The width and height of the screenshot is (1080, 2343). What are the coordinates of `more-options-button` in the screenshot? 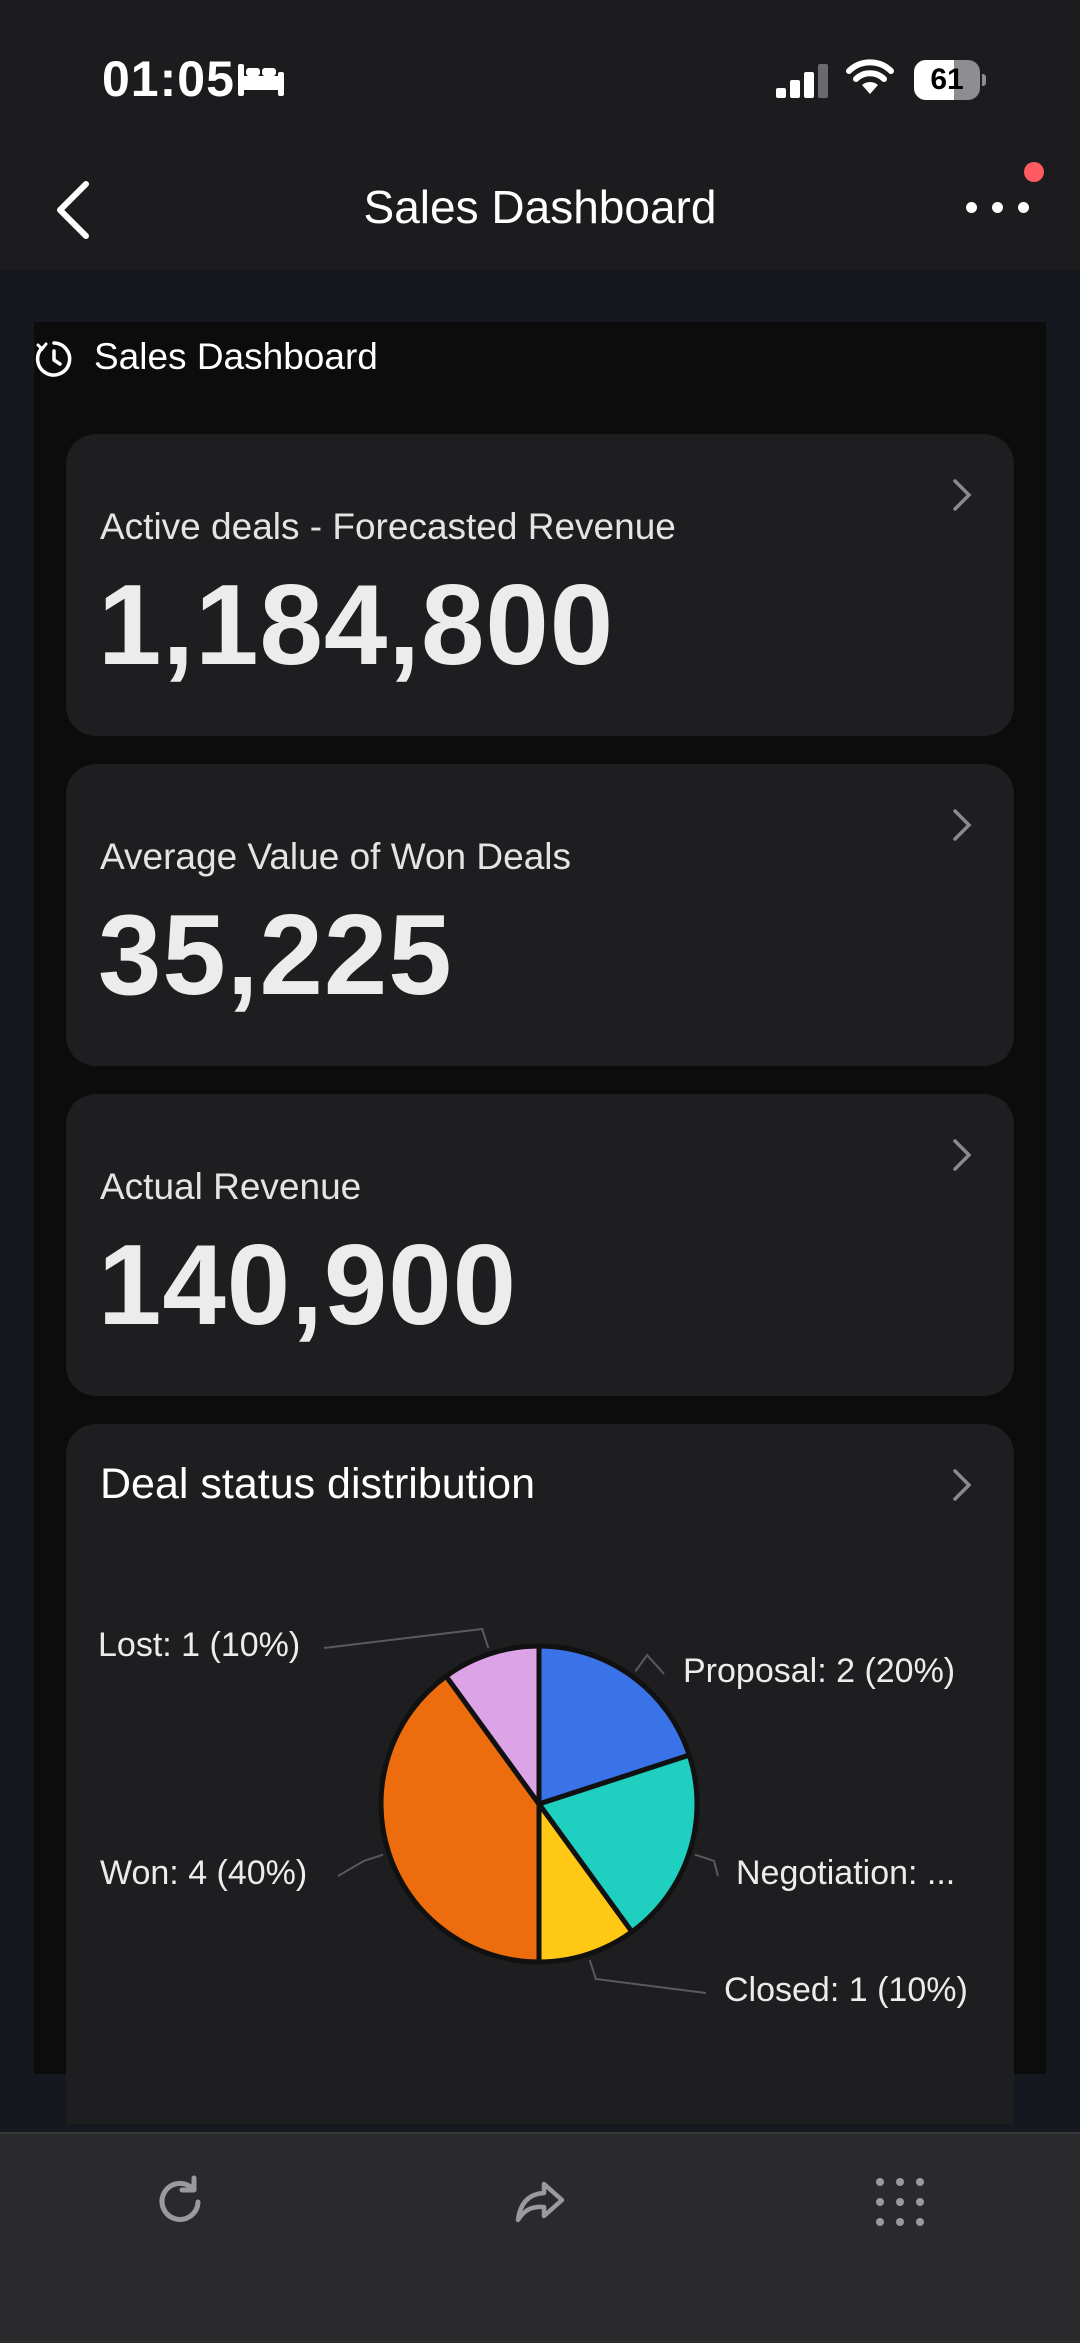 It's located at (998, 214).